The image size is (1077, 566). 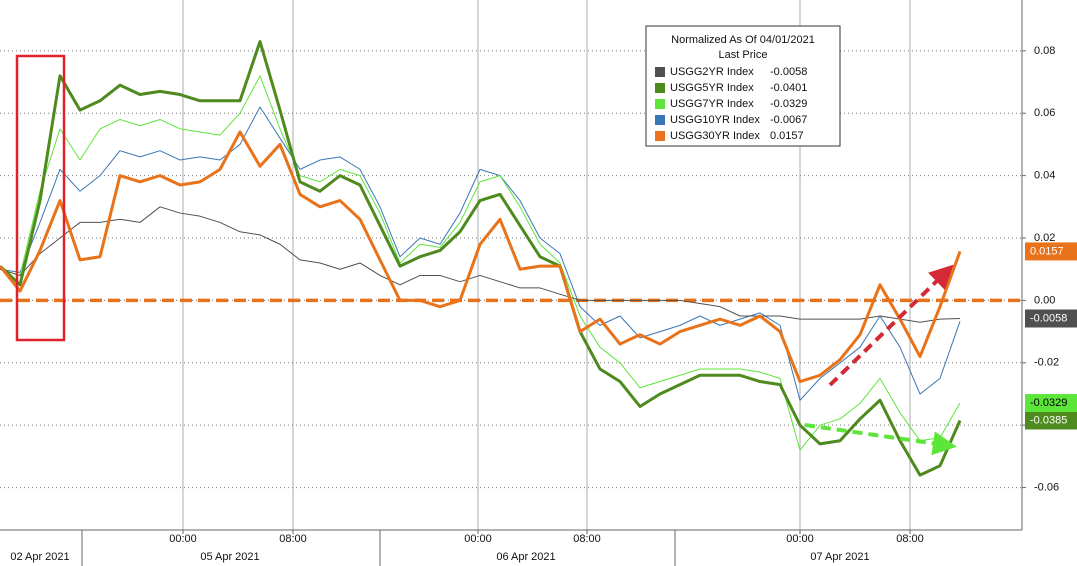 I want to click on end-label: 0.0157, so click(x=1047, y=251).